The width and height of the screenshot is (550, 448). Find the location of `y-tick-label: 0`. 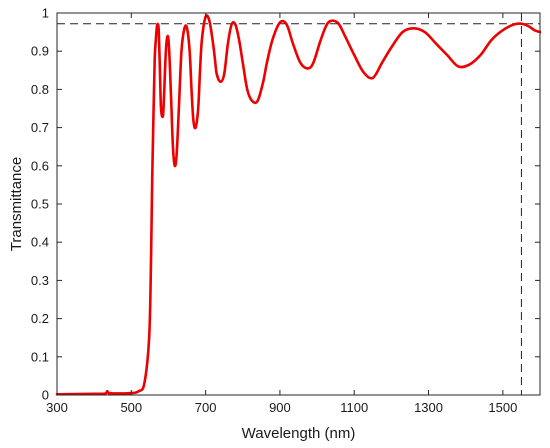

y-tick-label: 0 is located at coordinates (45, 395).